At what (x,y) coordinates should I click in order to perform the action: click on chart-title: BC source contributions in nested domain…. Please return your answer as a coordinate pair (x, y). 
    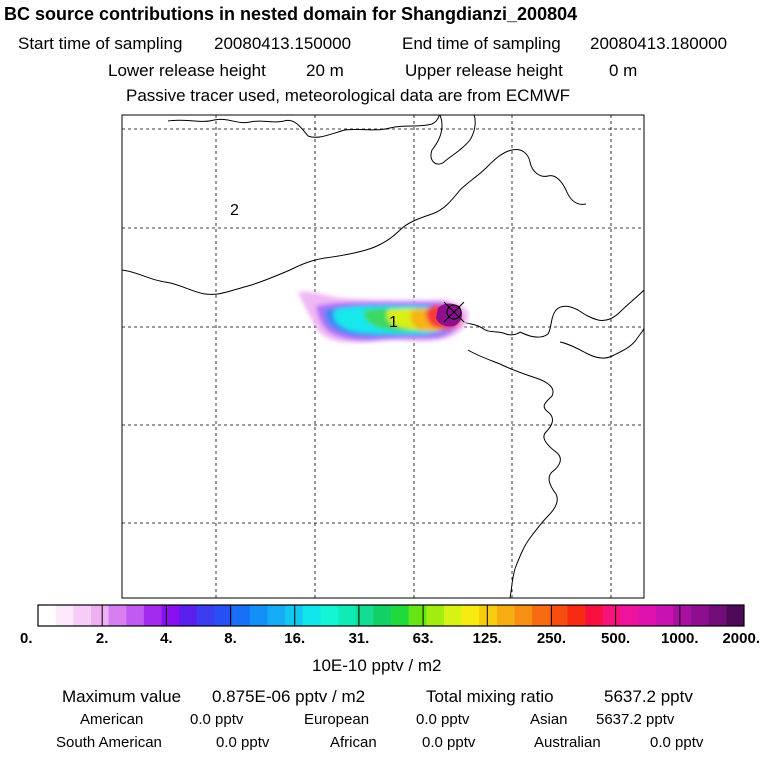
    Looking at the image, I should click on (291, 14).